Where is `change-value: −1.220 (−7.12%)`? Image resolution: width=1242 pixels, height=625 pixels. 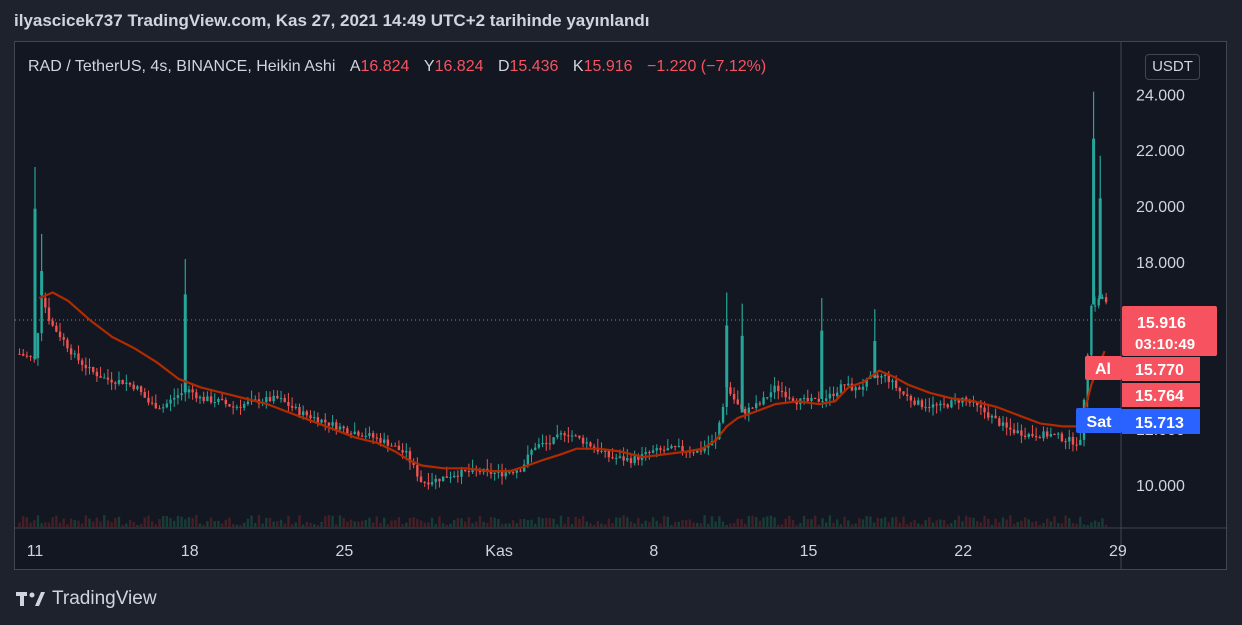
change-value: −1.220 (−7.12%) is located at coordinates (706, 66).